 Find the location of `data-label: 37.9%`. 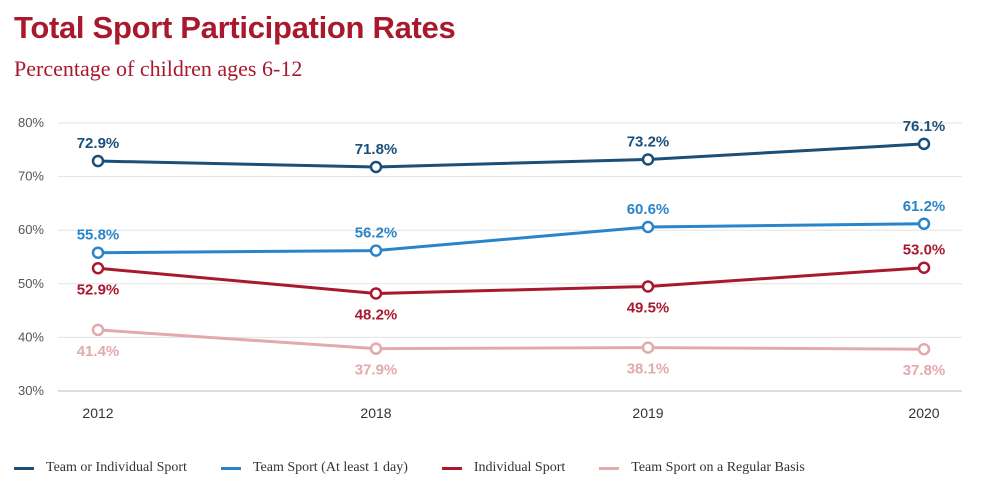

data-label: 37.9% is located at coordinates (376, 370).